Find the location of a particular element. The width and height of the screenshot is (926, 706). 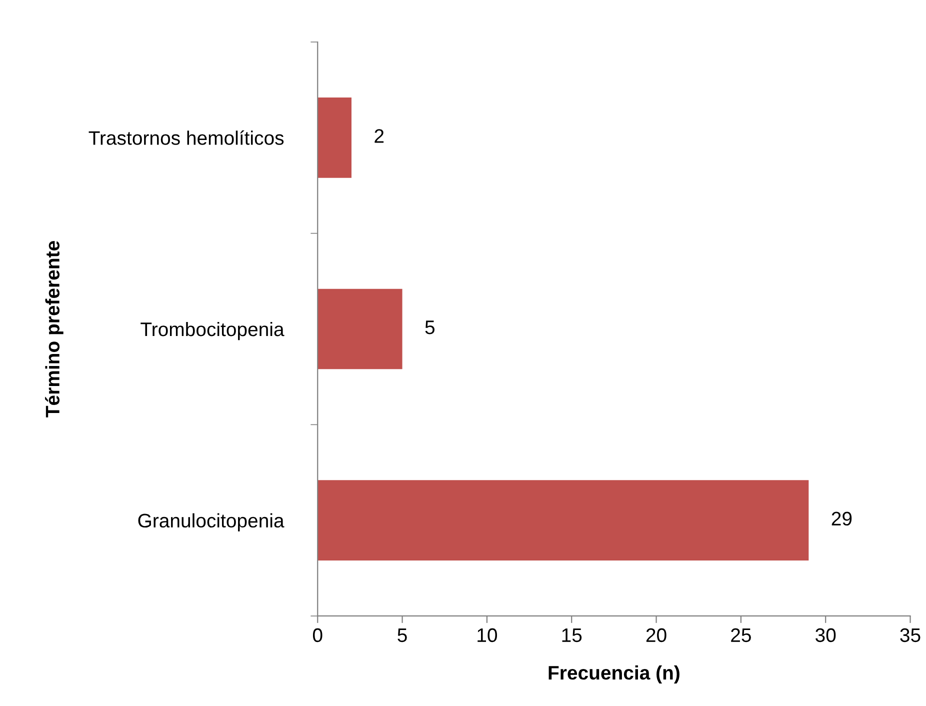

x-tick-label: 35 is located at coordinates (910, 635).